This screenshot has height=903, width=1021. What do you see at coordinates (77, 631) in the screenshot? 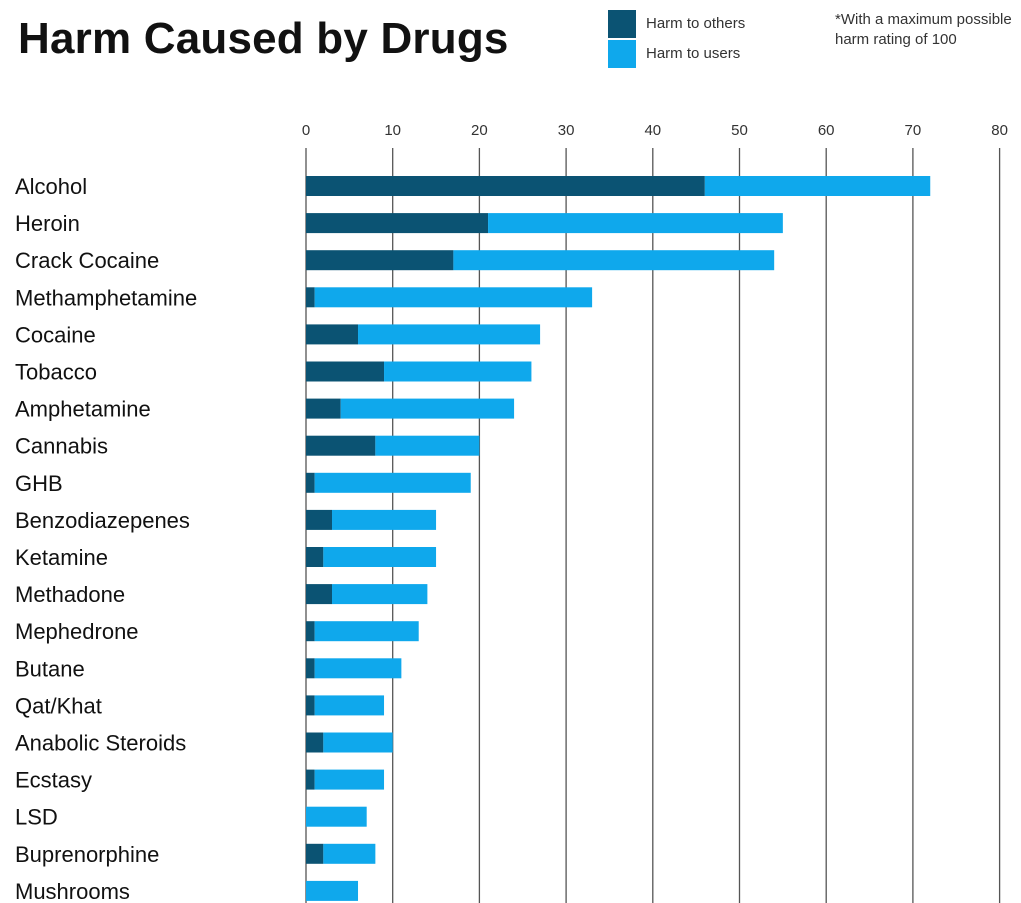
I see `category-label: Mephedrone` at bounding box center [77, 631].